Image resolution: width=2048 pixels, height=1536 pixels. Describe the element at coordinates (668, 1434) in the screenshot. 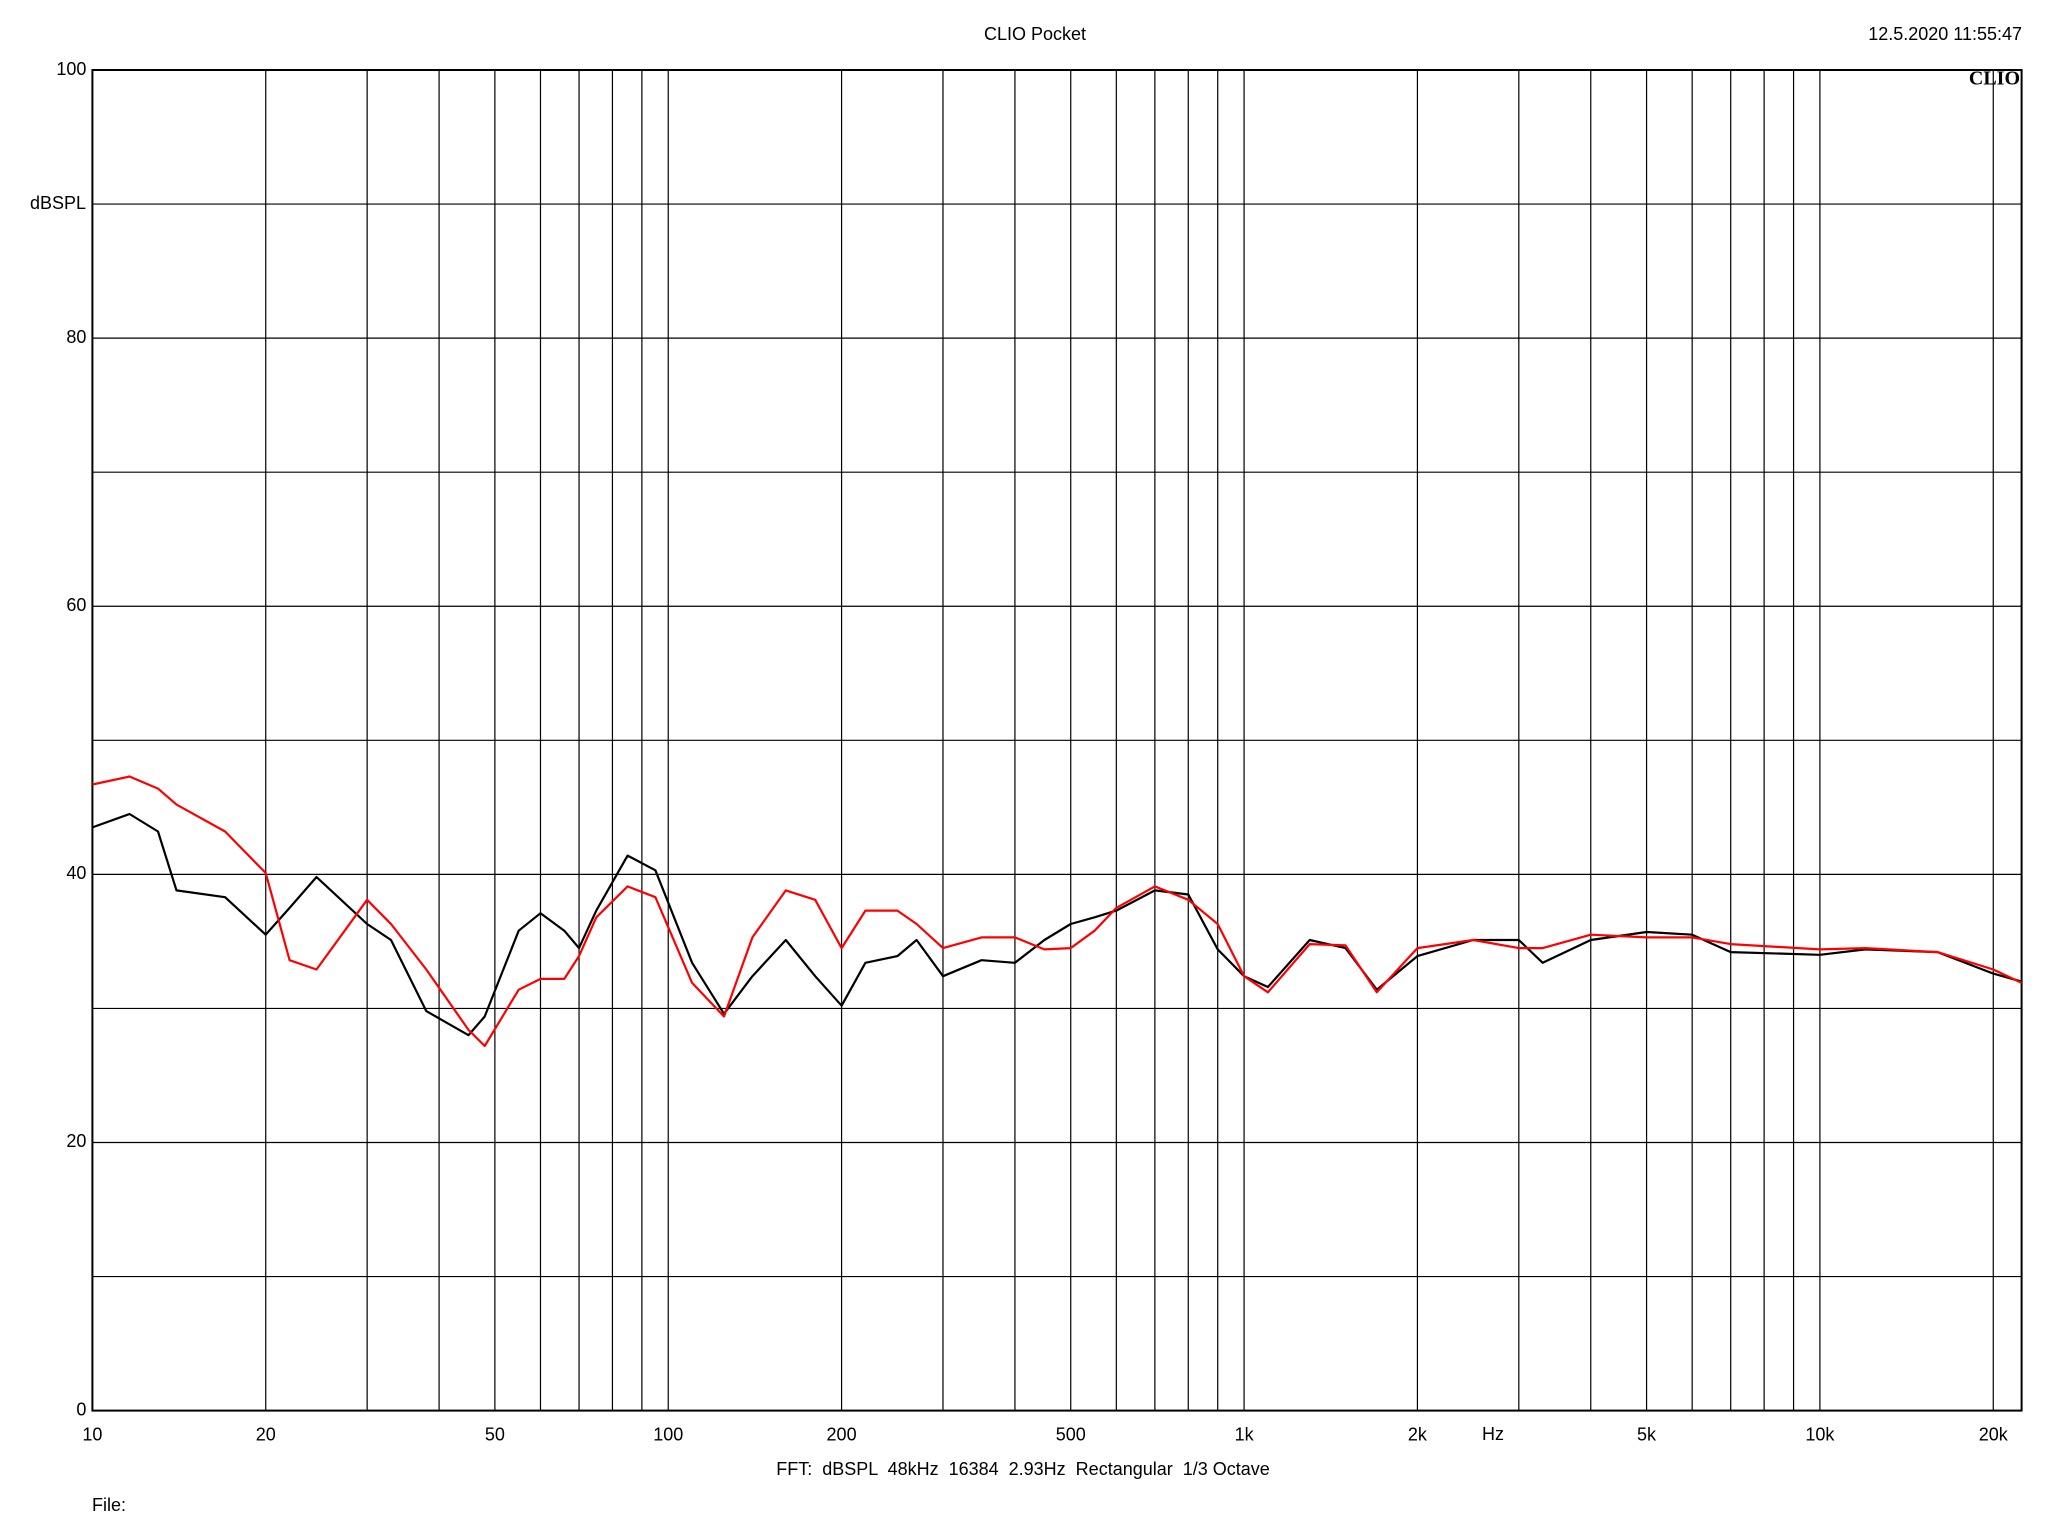

I see `x-tick-label: 100` at that location.